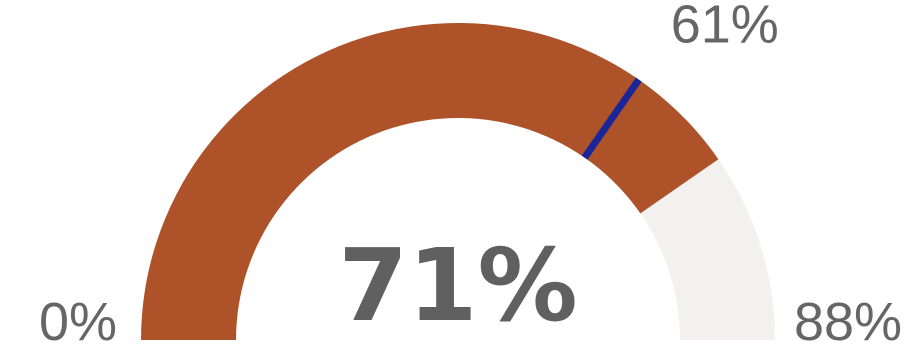 The width and height of the screenshot is (918, 352). I want to click on gauge-value-label: 71%, so click(457, 285).